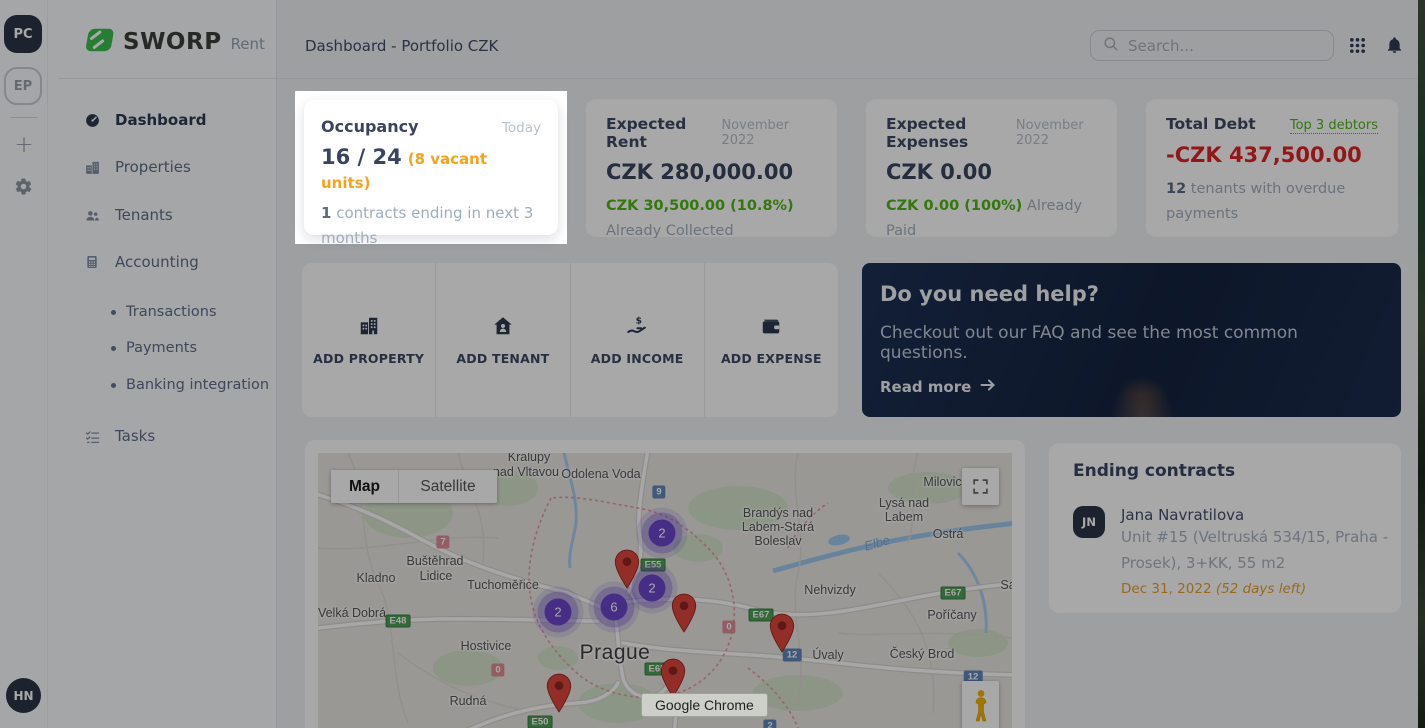 This screenshot has height=728, width=1425. Describe the element at coordinates (364, 486) in the screenshot. I see `map-type-map-button: Map` at that location.